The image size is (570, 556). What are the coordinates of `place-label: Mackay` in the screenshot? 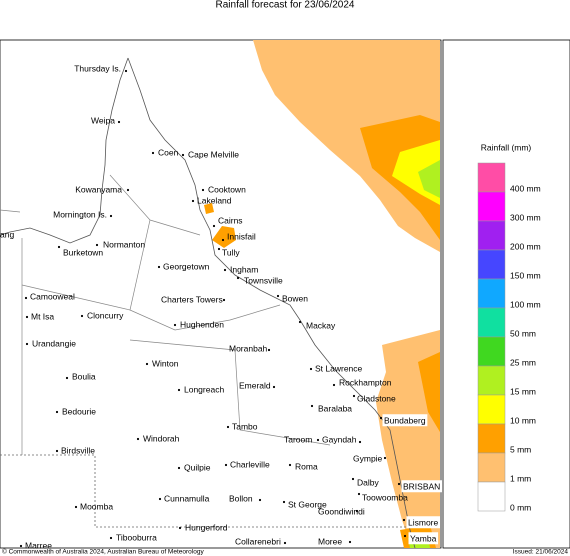 It's located at (321, 325).